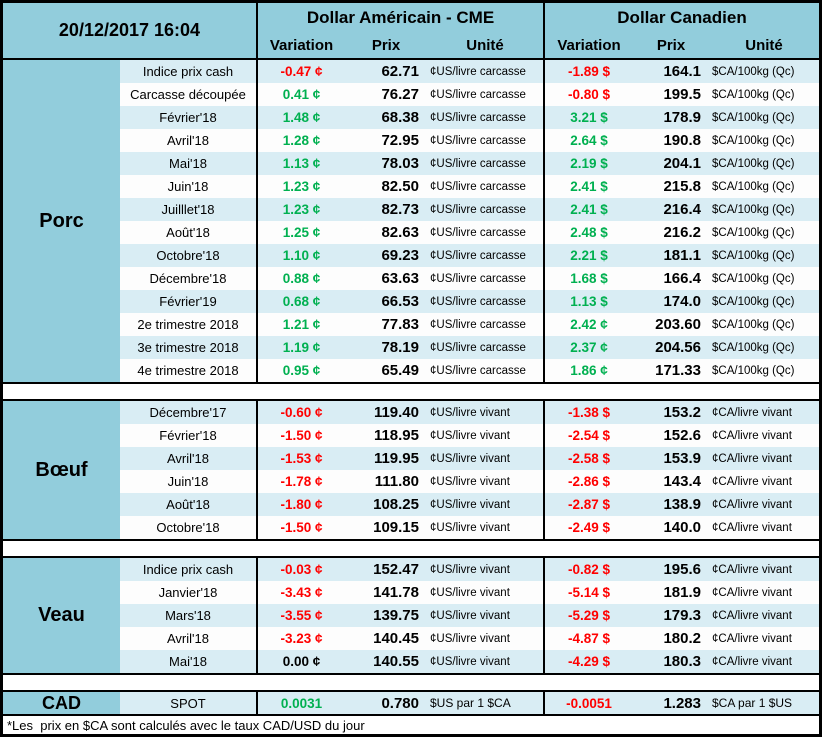 This screenshot has height=737, width=822. I want to click on cad-us-prix: 0.780, so click(400, 703).